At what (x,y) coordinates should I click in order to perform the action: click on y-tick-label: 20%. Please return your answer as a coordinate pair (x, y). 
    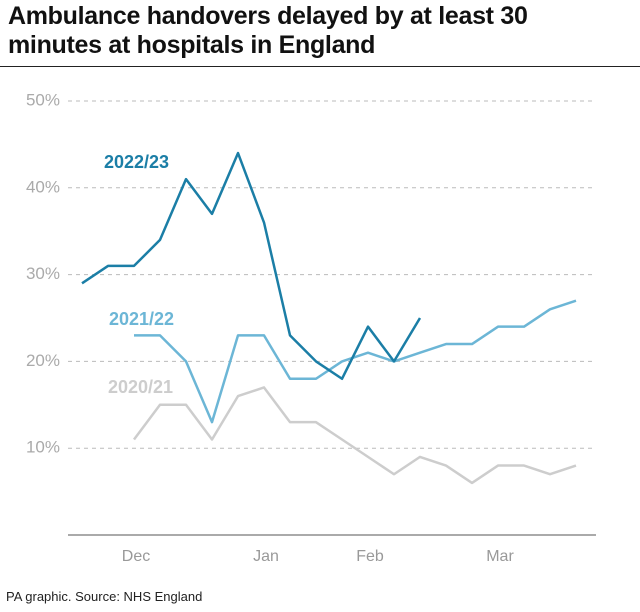
    Looking at the image, I should click on (43, 360).